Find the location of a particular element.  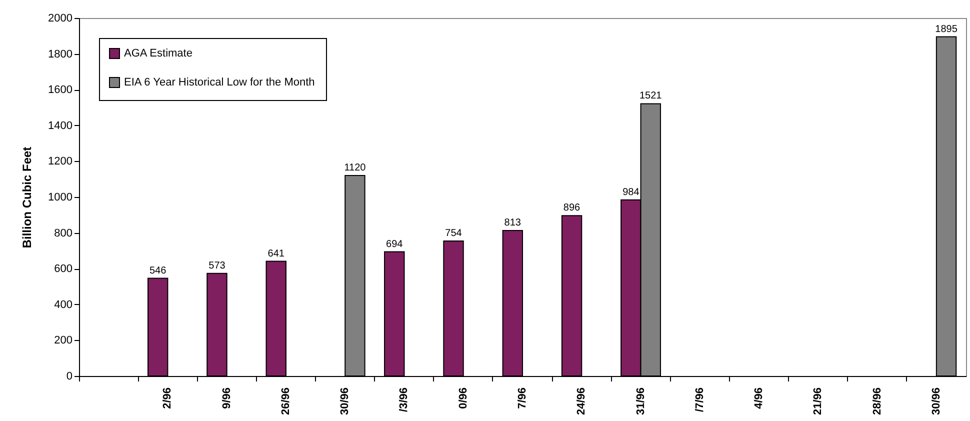

x-tick-label: 21/96 is located at coordinates (818, 402).